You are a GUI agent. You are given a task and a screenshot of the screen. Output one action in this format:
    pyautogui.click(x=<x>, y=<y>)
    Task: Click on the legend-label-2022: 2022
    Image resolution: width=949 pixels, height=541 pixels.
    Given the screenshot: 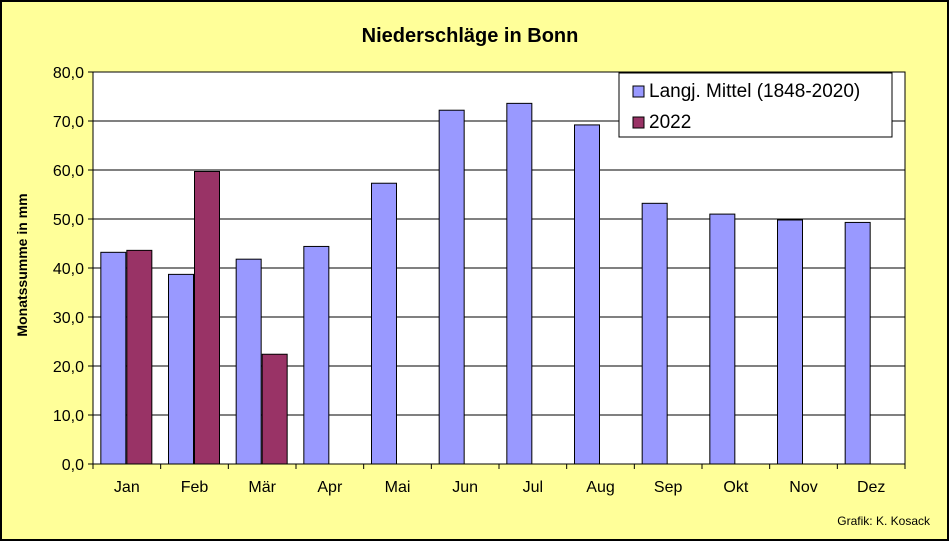 What is the action you would take?
    pyautogui.click(x=670, y=122)
    